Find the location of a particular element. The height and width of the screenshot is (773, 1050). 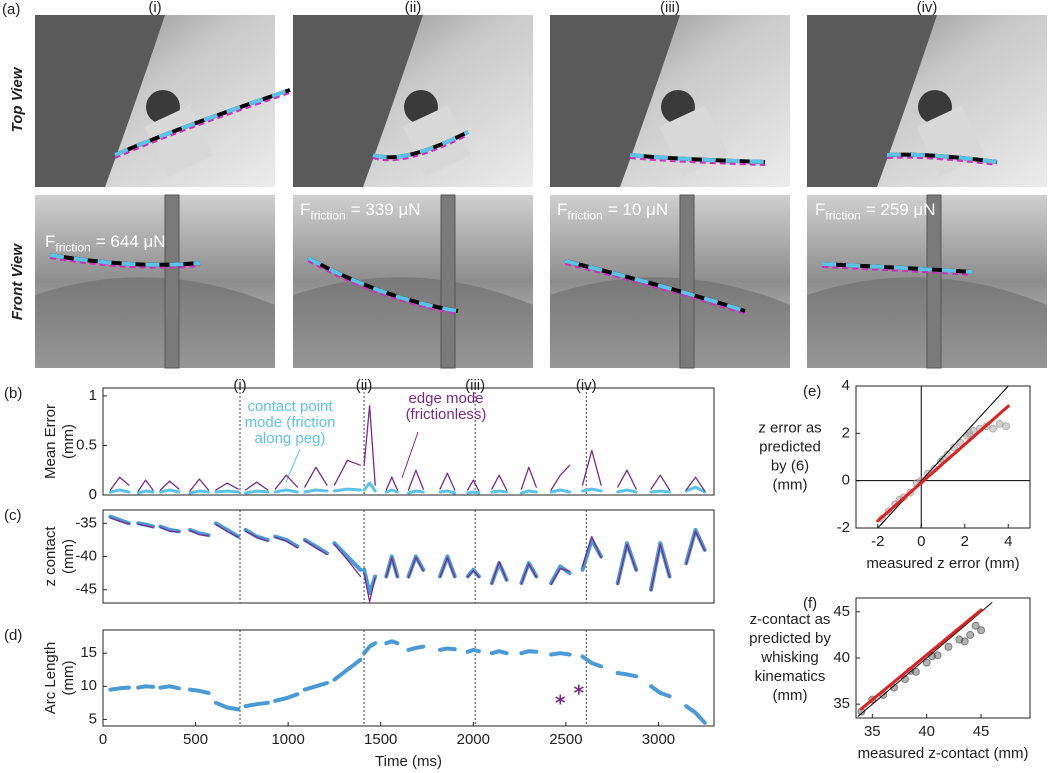

y-tick-label: -40 is located at coordinates (86, 555).